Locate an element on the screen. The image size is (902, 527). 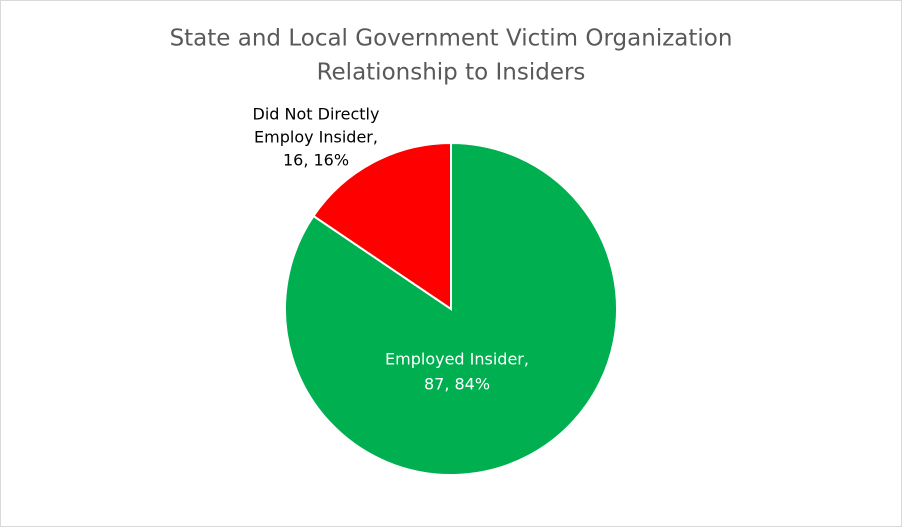
data-label: Employ Insider, is located at coordinates (316, 137).